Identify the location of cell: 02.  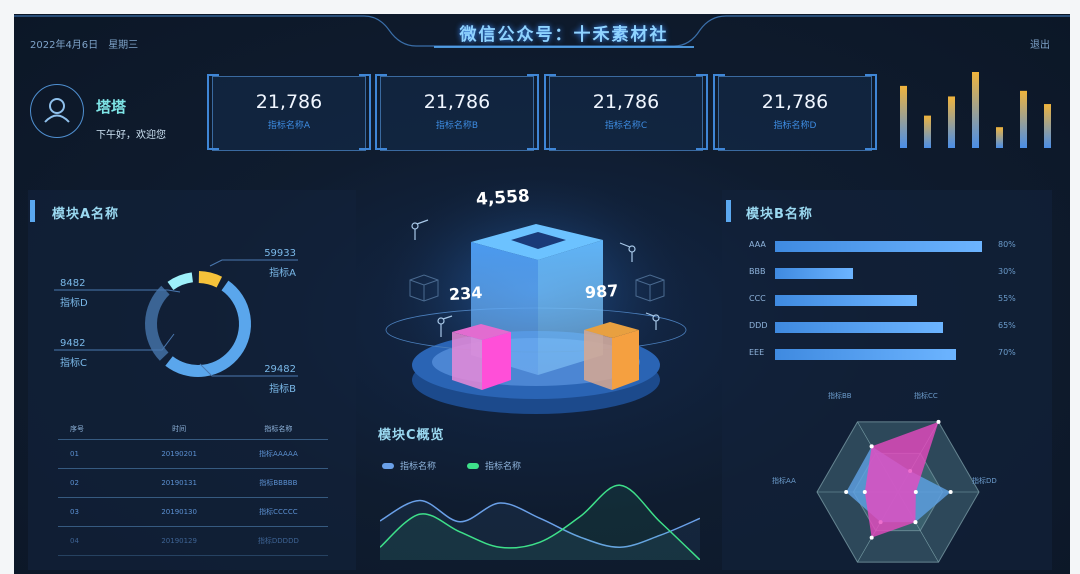
(74, 483).